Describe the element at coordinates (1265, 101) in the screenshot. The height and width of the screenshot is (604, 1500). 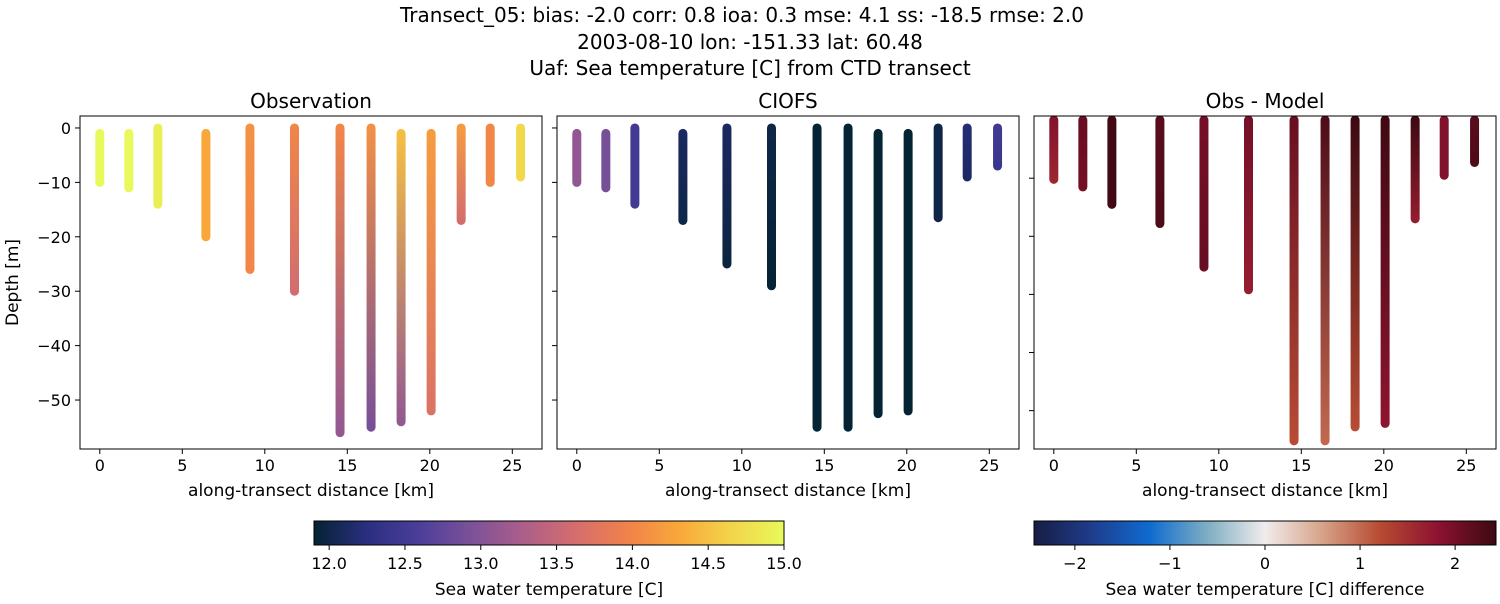
I see `panel-title: Obs - Model` at that location.